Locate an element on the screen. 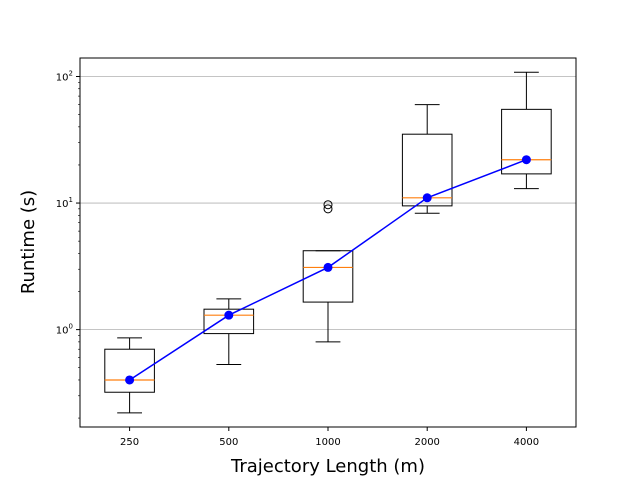 This screenshot has width=640, height=480. x-tick-label: 2000 is located at coordinates (426, 442).